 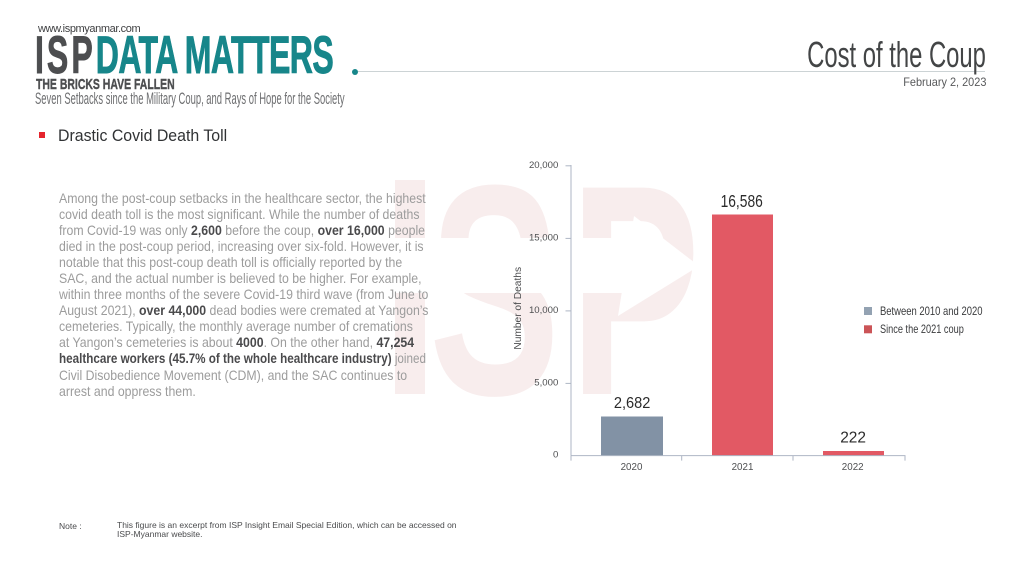 What do you see at coordinates (922, 330) in the screenshot?
I see `svg-text: Since the 2021 coup` at bounding box center [922, 330].